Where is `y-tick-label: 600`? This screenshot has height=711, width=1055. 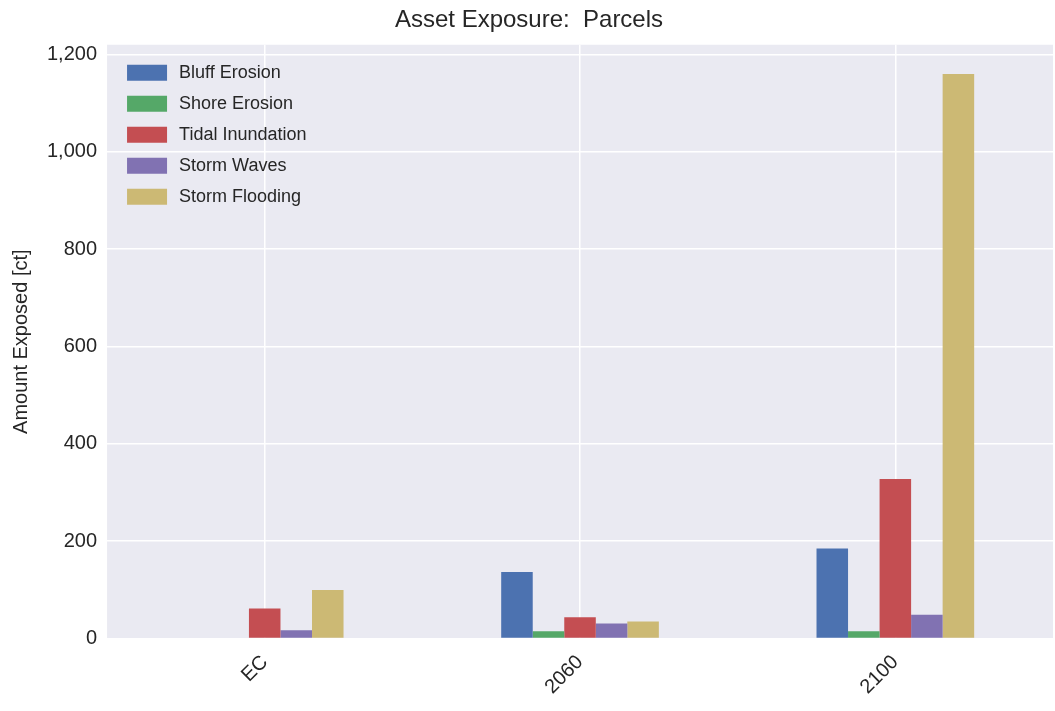 y-tick-label: 600 is located at coordinates (80, 345).